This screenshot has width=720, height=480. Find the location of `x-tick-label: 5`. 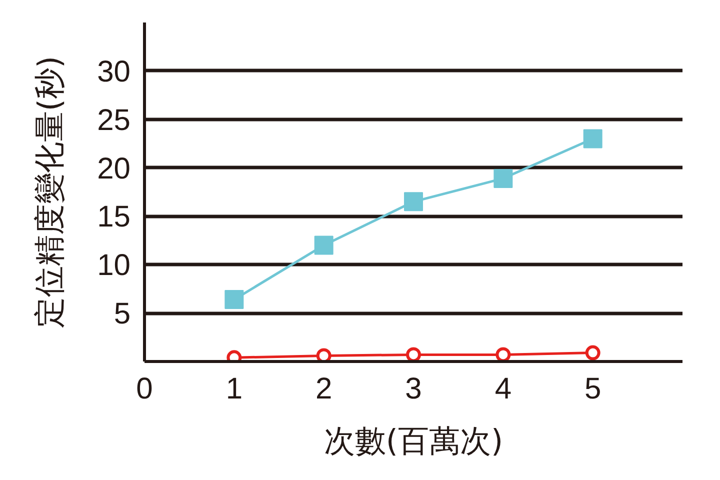

x-tick-label: 5 is located at coordinates (593, 389).